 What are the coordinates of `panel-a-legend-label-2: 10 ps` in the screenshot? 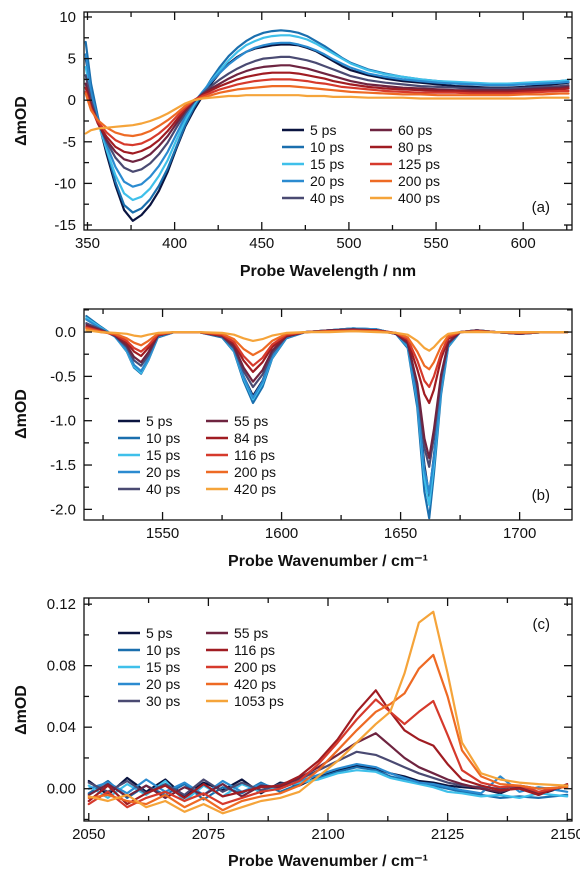 It's located at (327, 147).